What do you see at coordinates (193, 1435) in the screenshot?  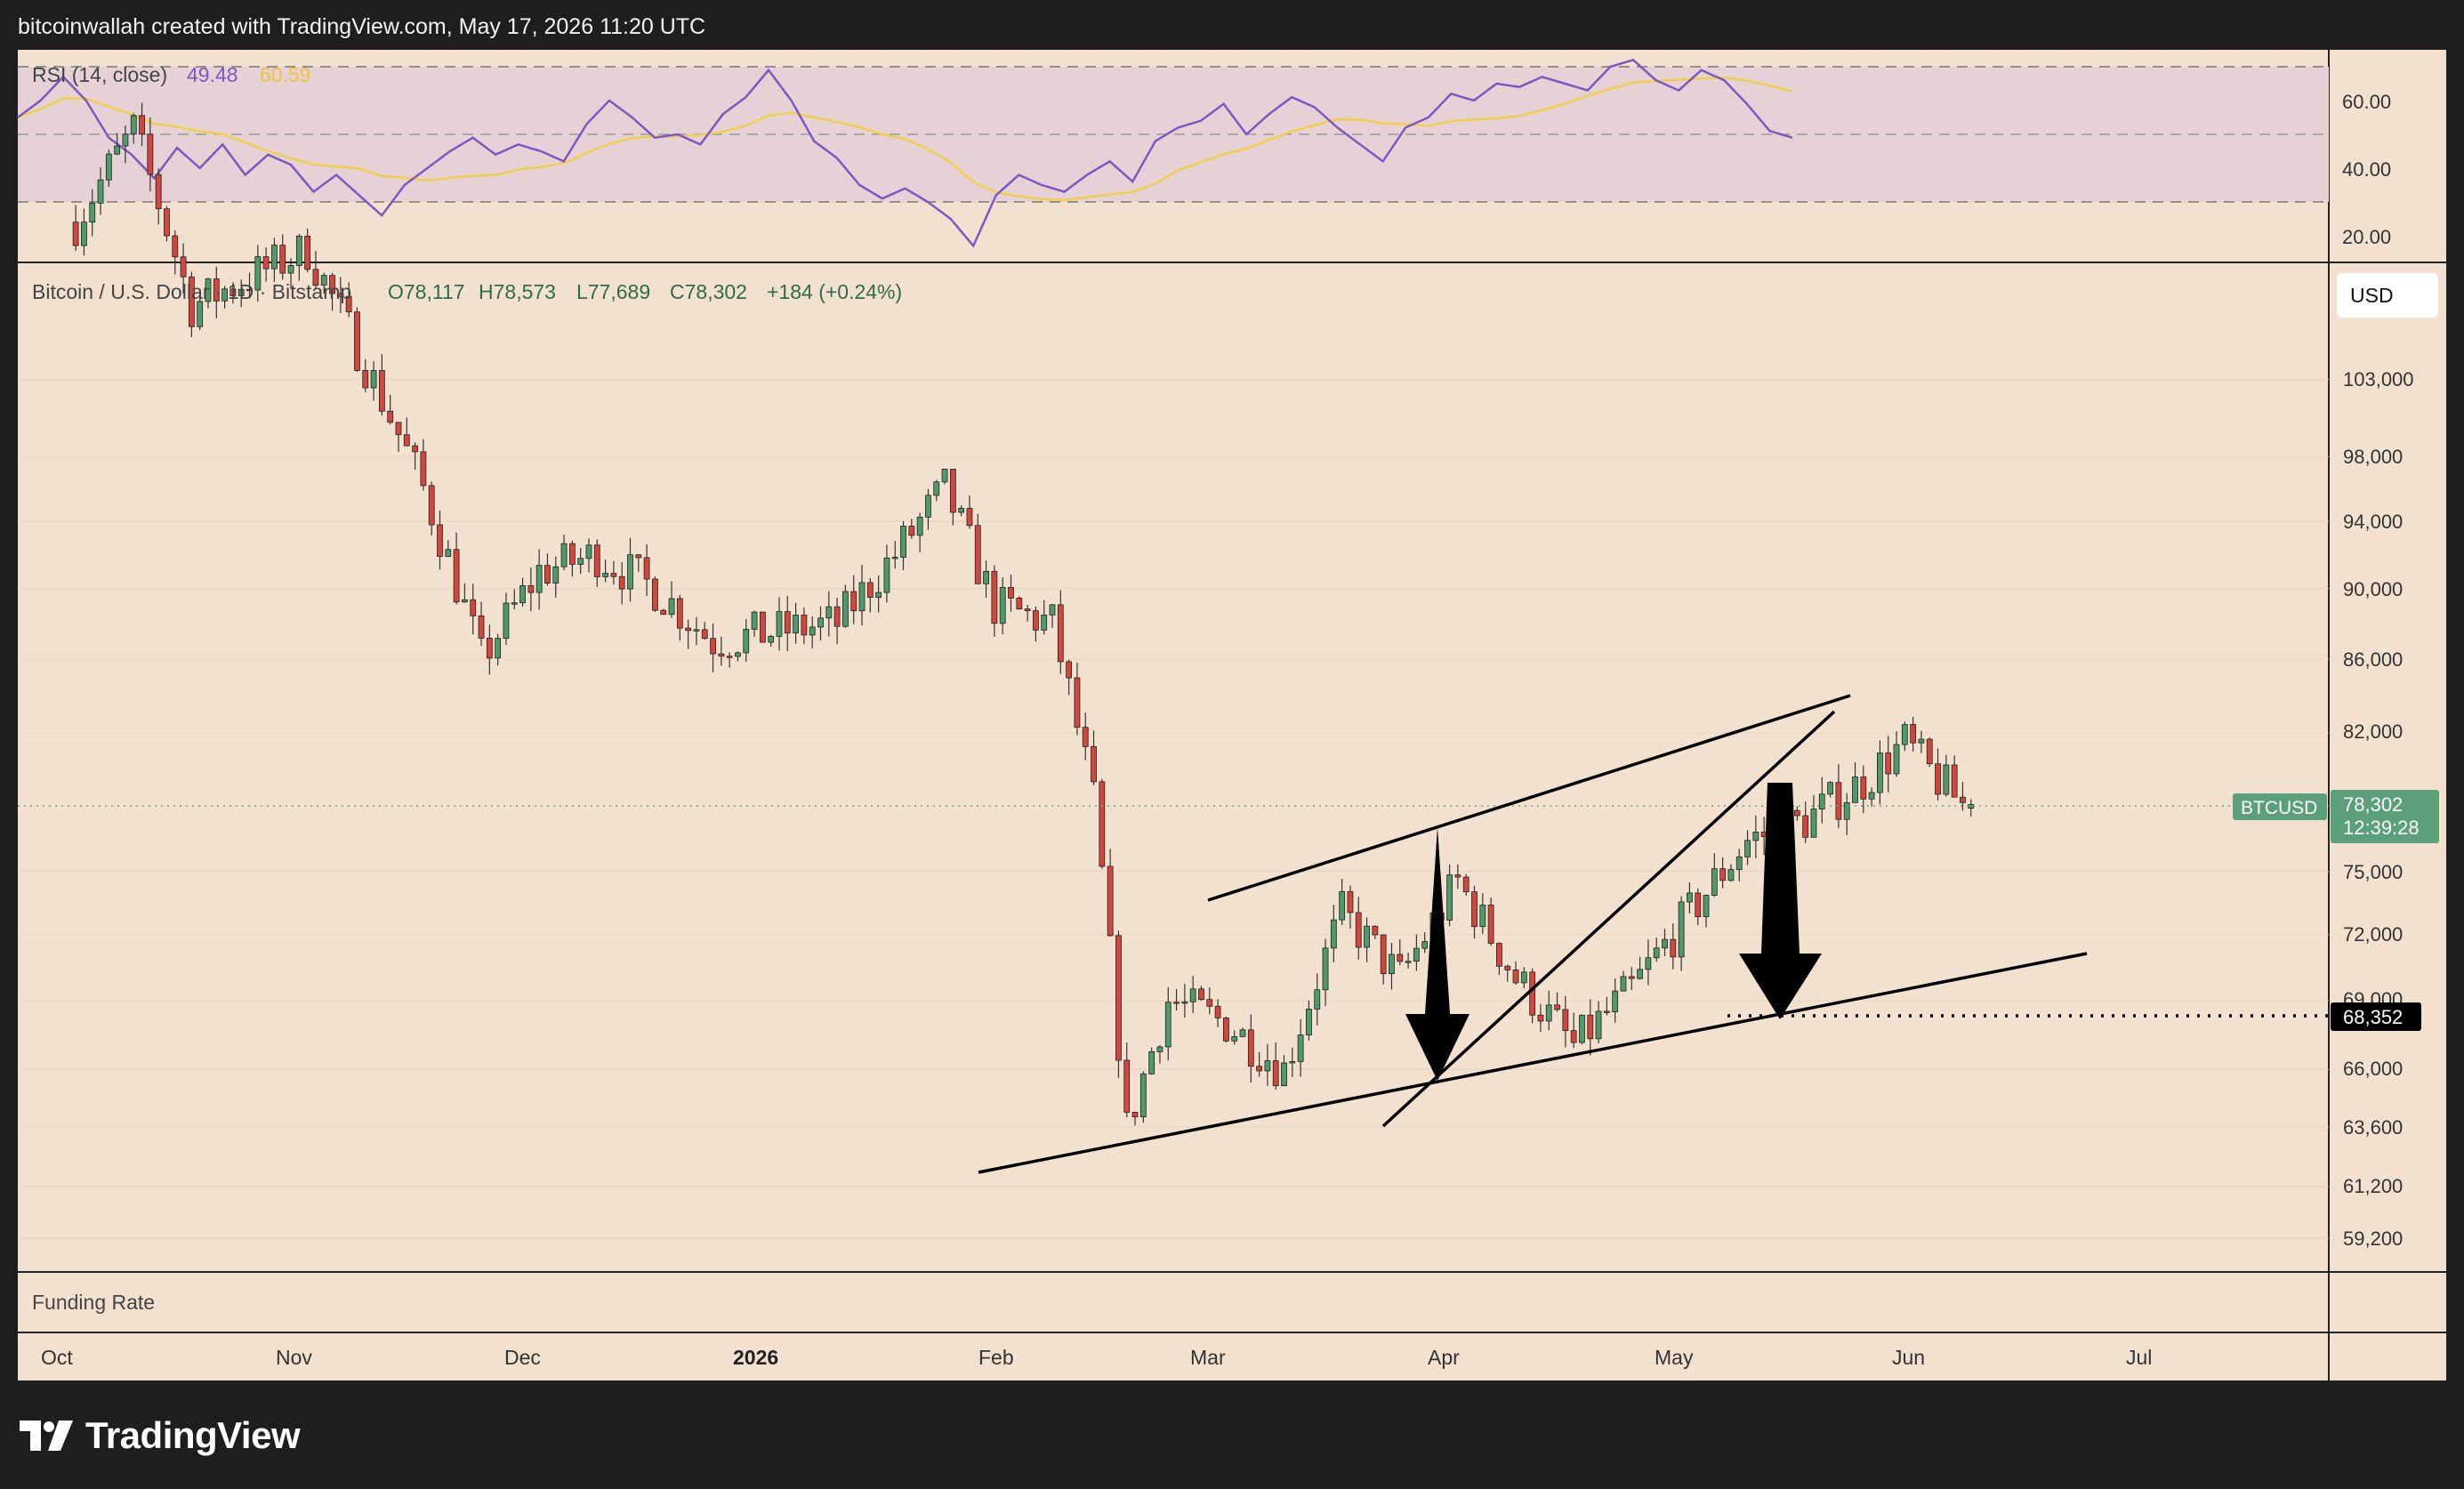 I see `tradingview-logo-text: TradingView` at bounding box center [193, 1435].